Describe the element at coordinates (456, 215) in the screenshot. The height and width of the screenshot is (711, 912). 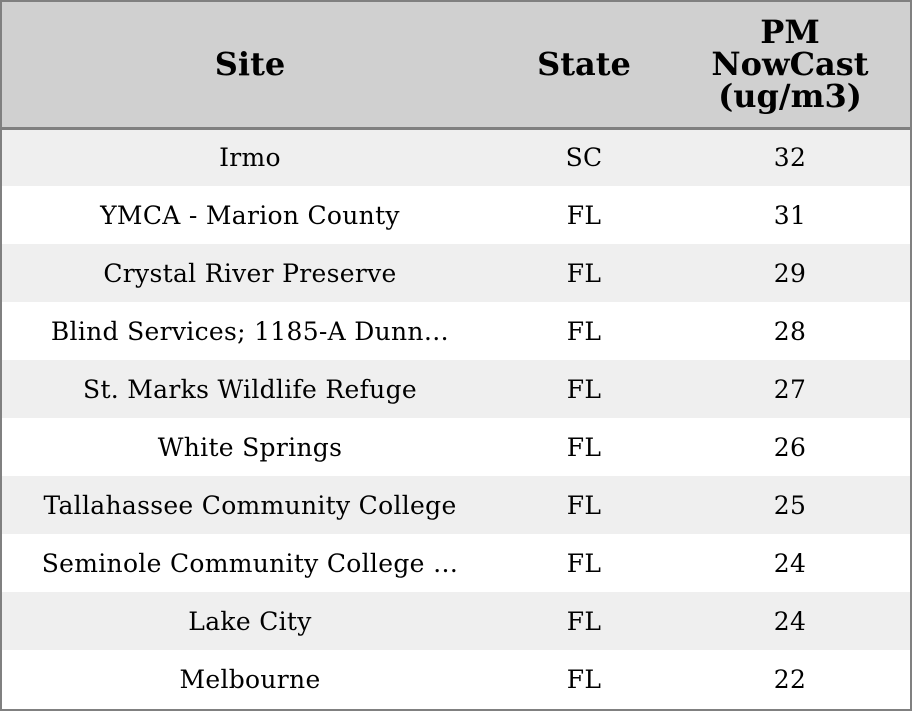
I see `table-row: YMCA - Marion County FL 31` at that location.